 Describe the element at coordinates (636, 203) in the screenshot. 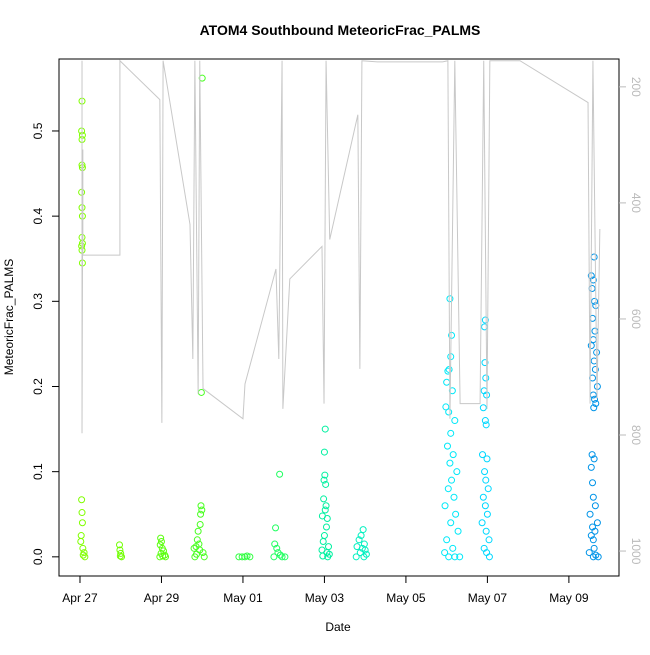

I see `y2-tick-label: 400` at that location.